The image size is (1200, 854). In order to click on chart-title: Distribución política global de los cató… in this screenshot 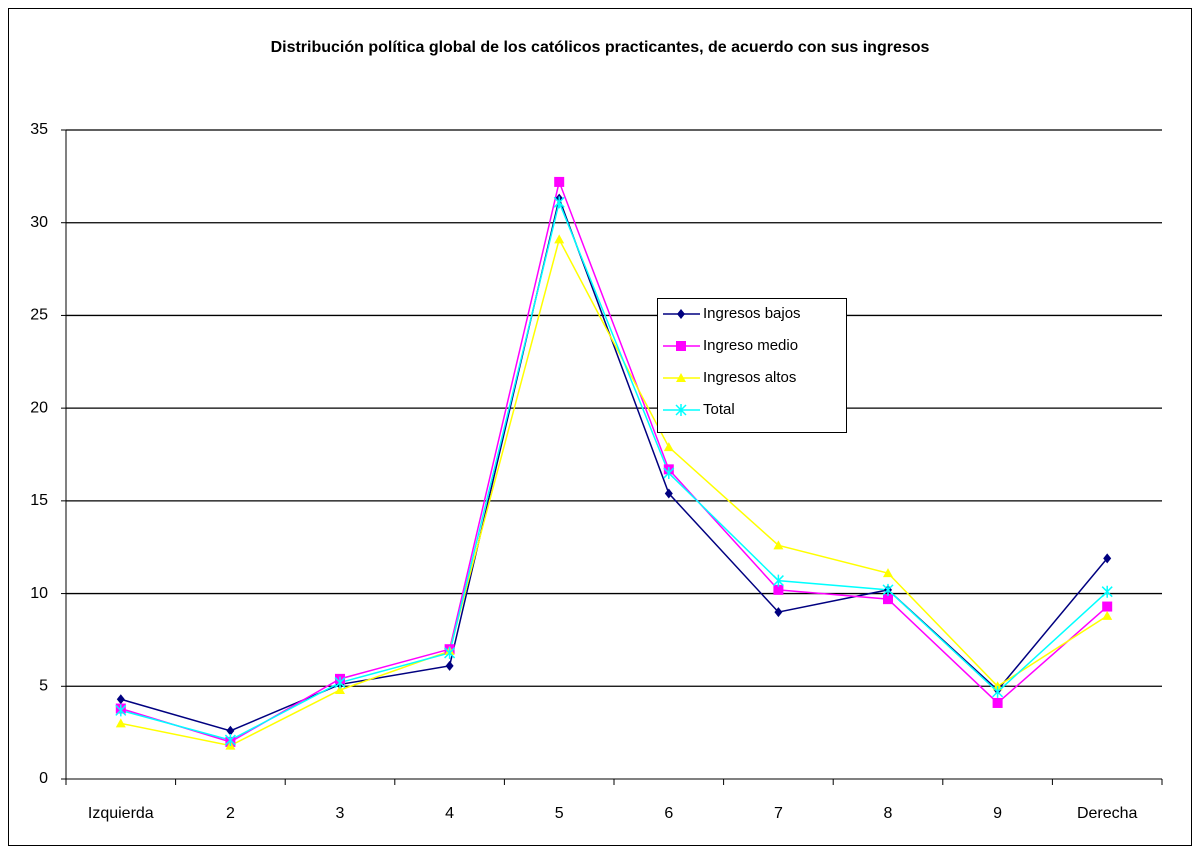, I will do `click(600, 47)`.